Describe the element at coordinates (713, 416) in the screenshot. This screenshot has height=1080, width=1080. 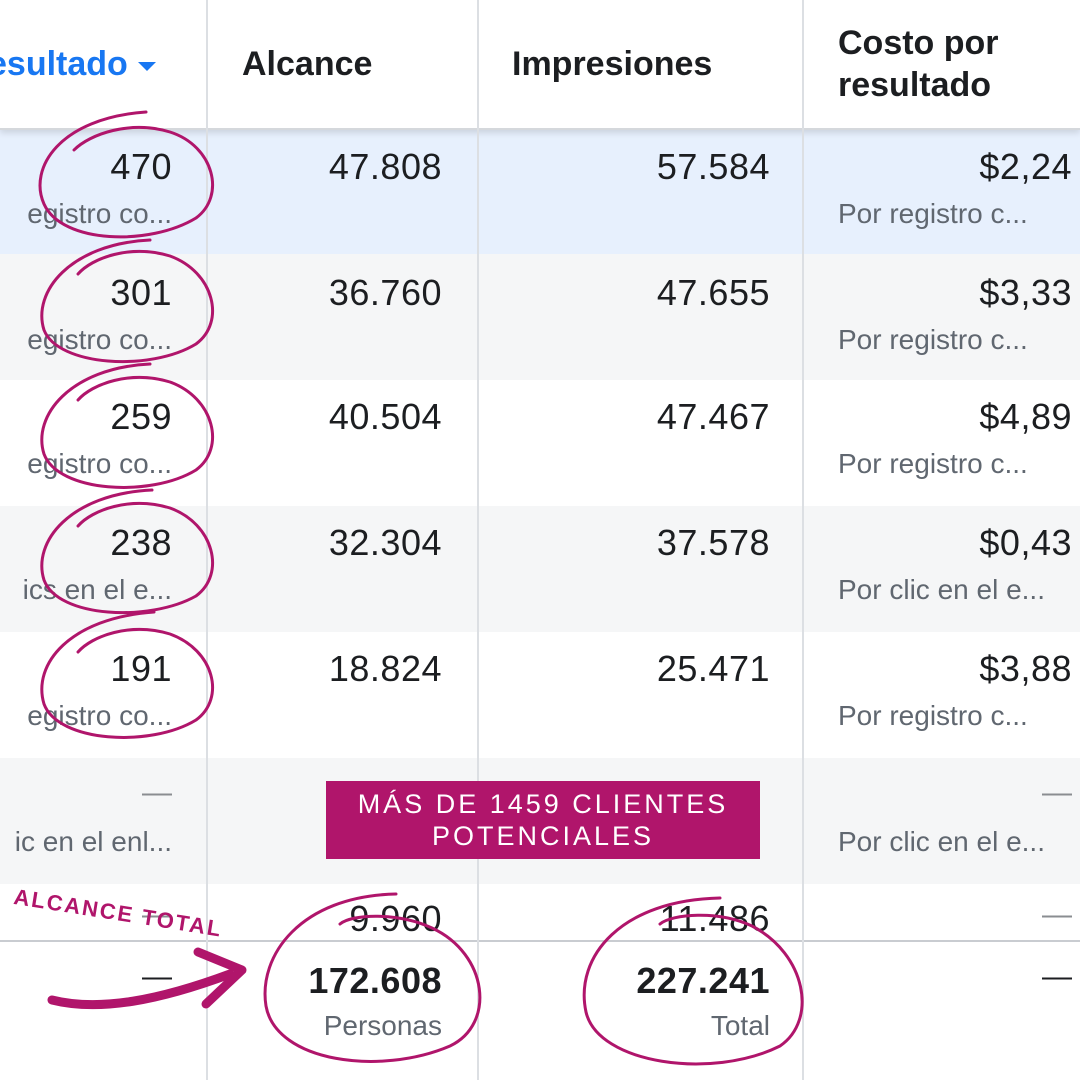
I see `impresiones-value: 47.467` at that location.